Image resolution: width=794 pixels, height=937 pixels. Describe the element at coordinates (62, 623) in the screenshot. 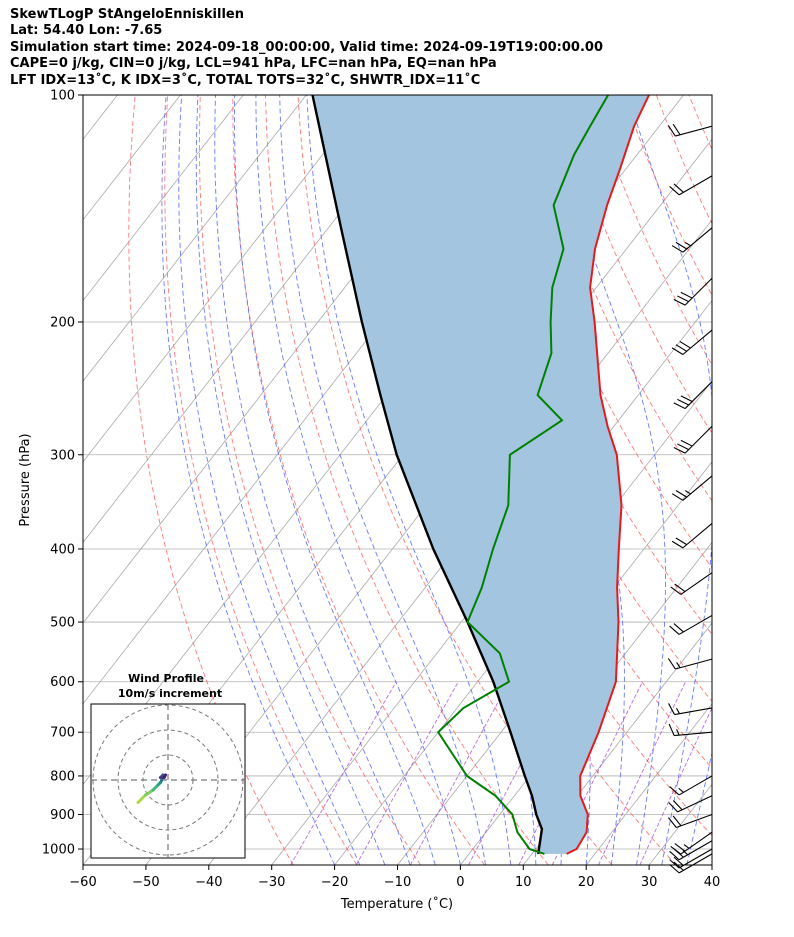

I see `y-tick-label: 500` at that location.